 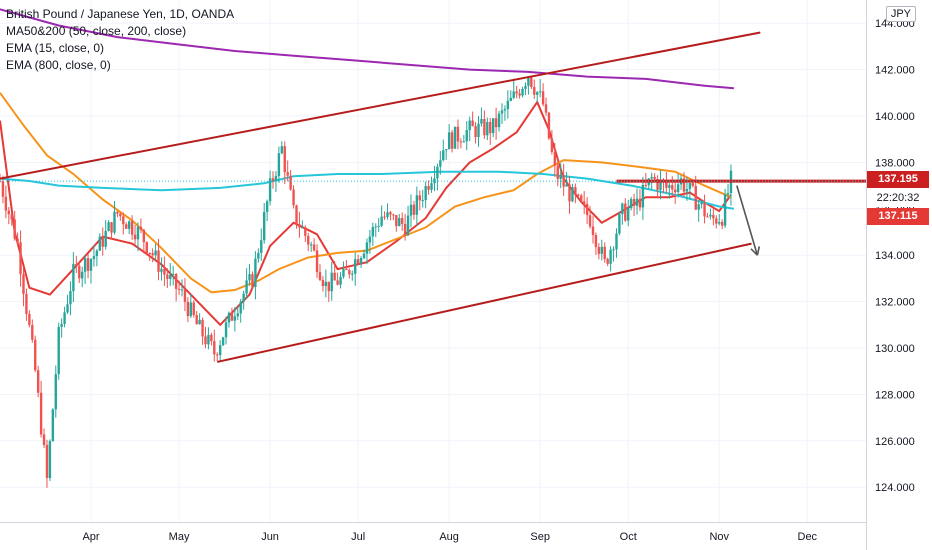 I want to click on y-tick-label: 128.000, so click(x=895, y=395).